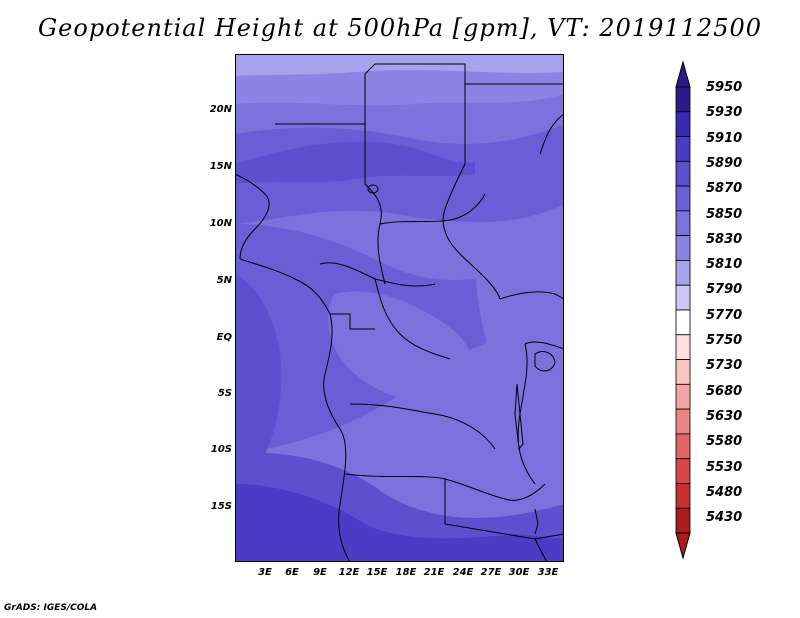 The width and height of the screenshot is (800, 618). Describe the element at coordinates (434, 572) in the screenshot. I see `lon-label-21e: 21E` at that location.